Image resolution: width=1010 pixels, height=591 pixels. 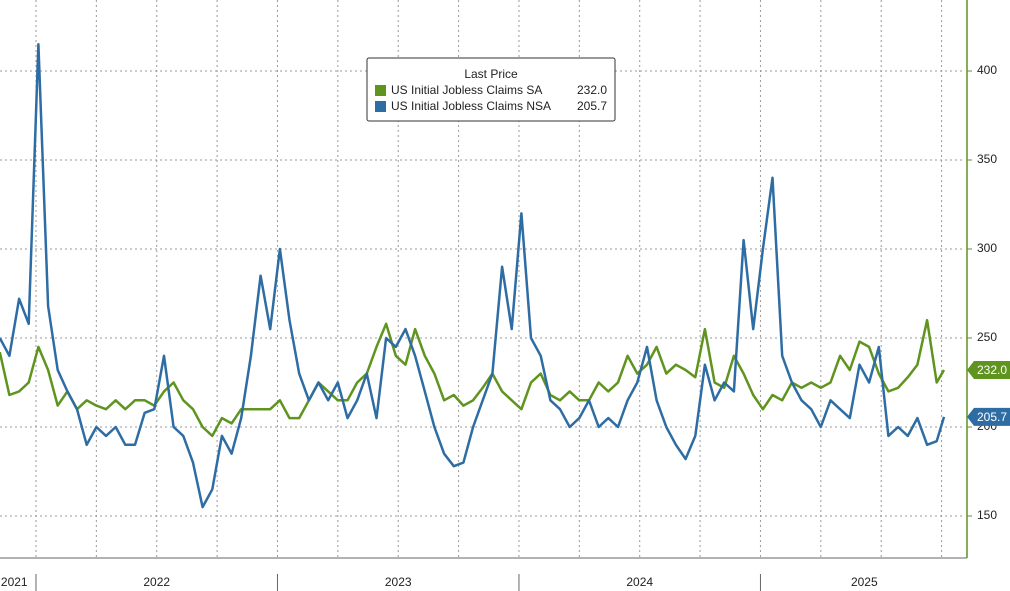 What do you see at coordinates (987, 248) in the screenshot?
I see `y-tick-label: 300` at bounding box center [987, 248].